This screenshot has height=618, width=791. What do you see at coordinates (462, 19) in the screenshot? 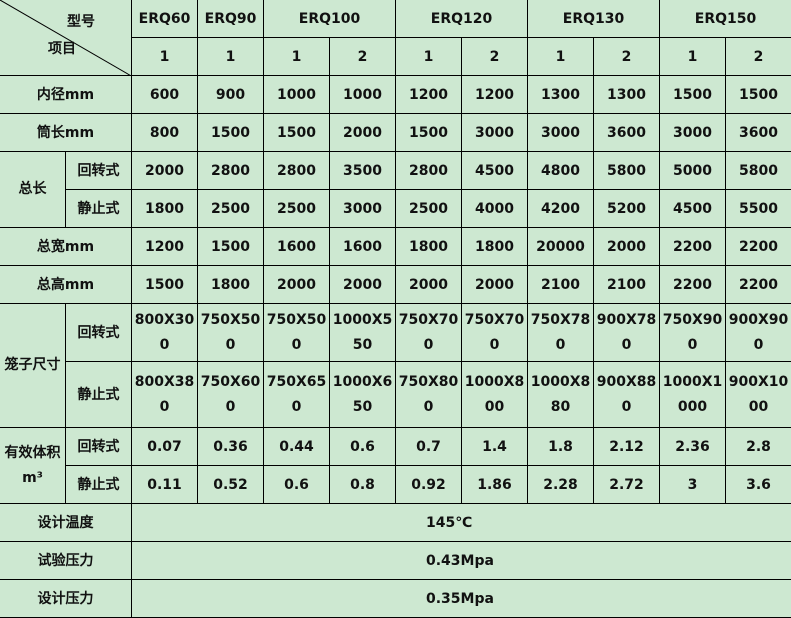
I see `model-header: ERQ120` at bounding box center [462, 19].